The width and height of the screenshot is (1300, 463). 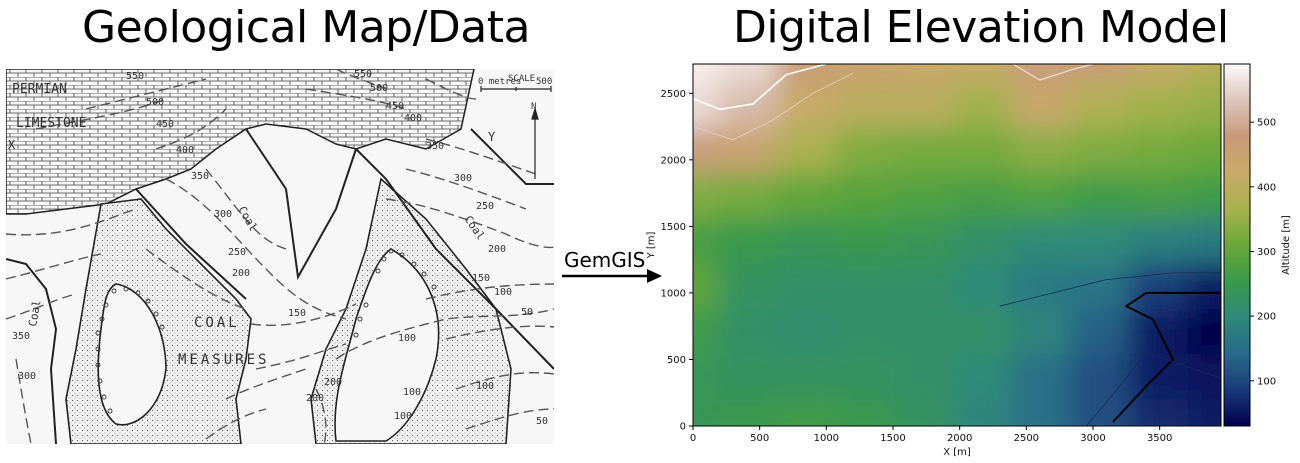 What do you see at coordinates (613, 268) in the screenshot?
I see `conversion-arrow: GemGIS` at bounding box center [613, 268].